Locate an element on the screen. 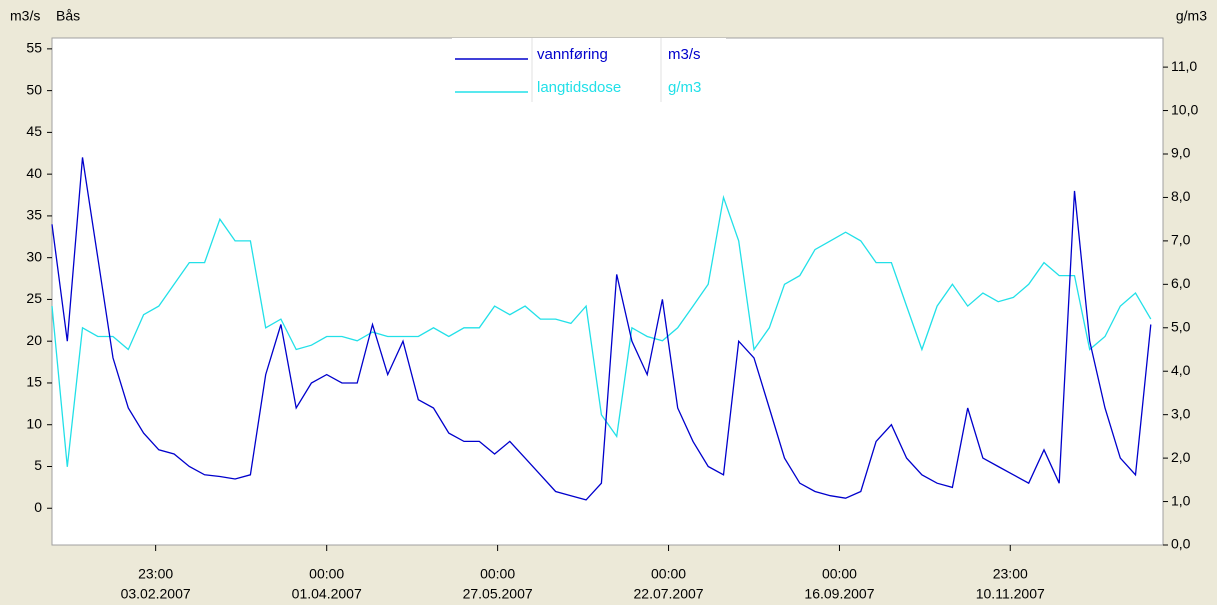 The image size is (1217, 605). y-tick-label: 55 is located at coordinates (34, 48).